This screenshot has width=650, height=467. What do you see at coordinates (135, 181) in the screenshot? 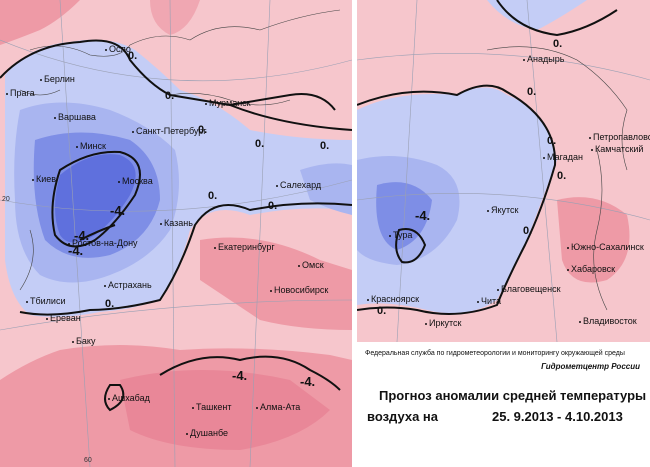
I see `city-label: Москва` at bounding box center [135, 181].